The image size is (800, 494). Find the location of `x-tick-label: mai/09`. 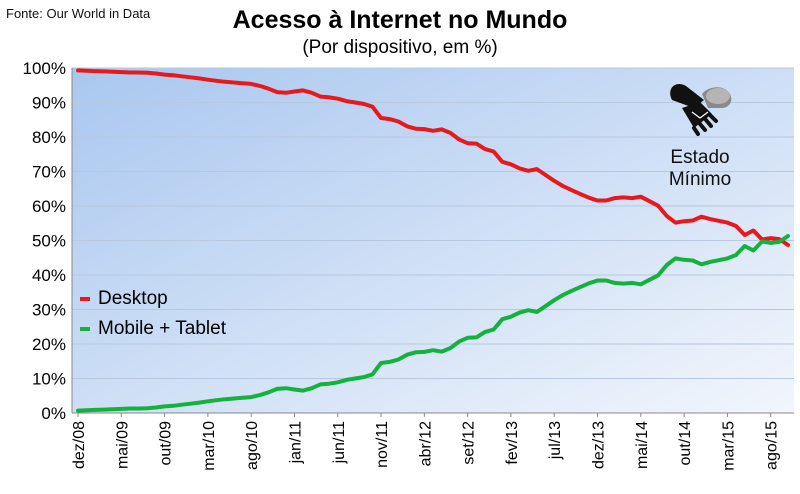

x-tick-label: mai/09 is located at coordinates (122, 445).